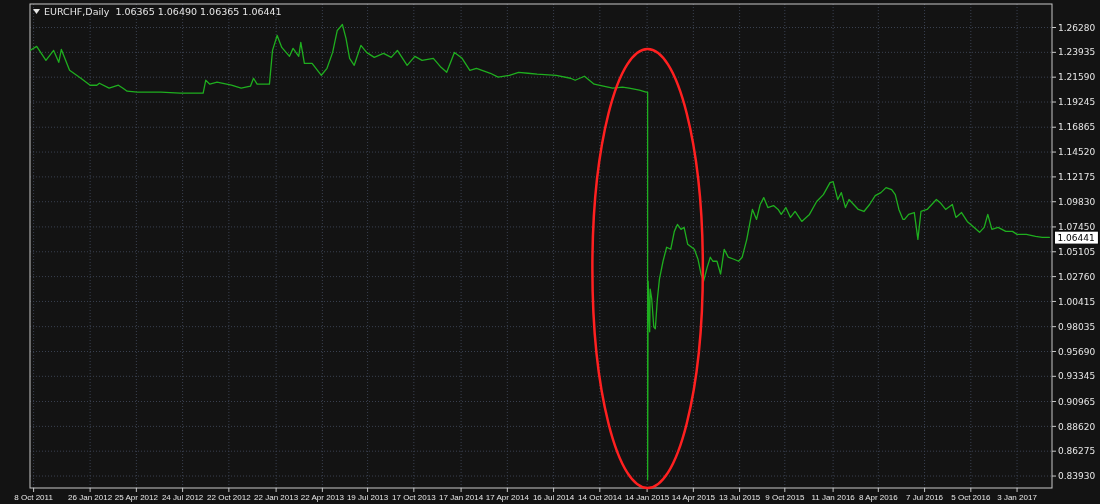 The height and width of the screenshot is (504, 1100). I want to click on x-tick-label: 22 Oct 2012, so click(229, 497).